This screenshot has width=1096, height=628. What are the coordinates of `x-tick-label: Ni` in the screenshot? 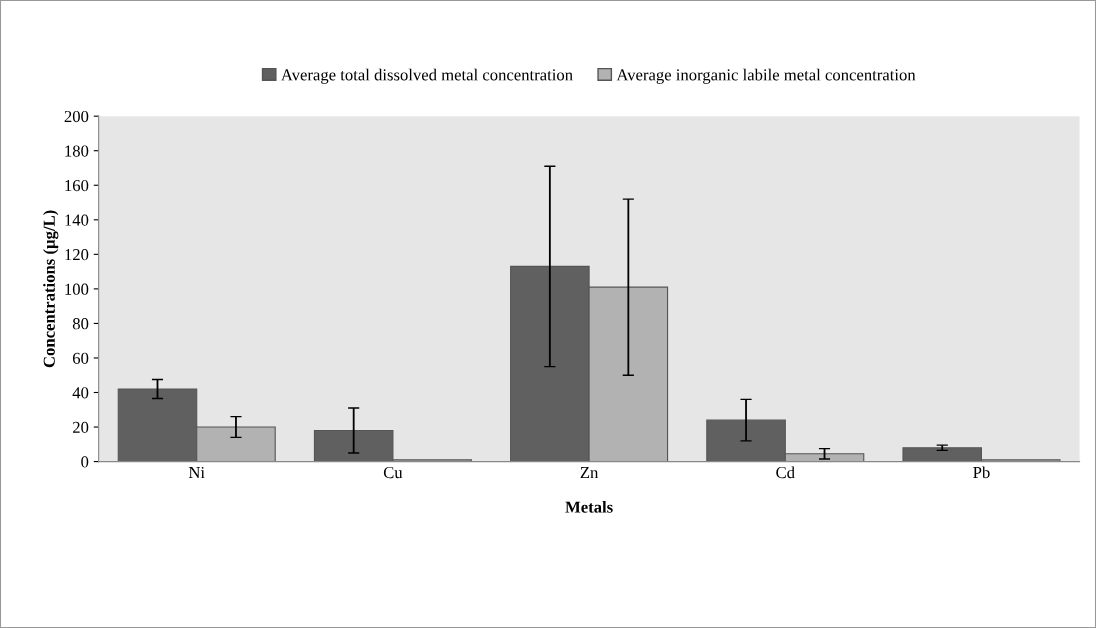 It's located at (196, 472).